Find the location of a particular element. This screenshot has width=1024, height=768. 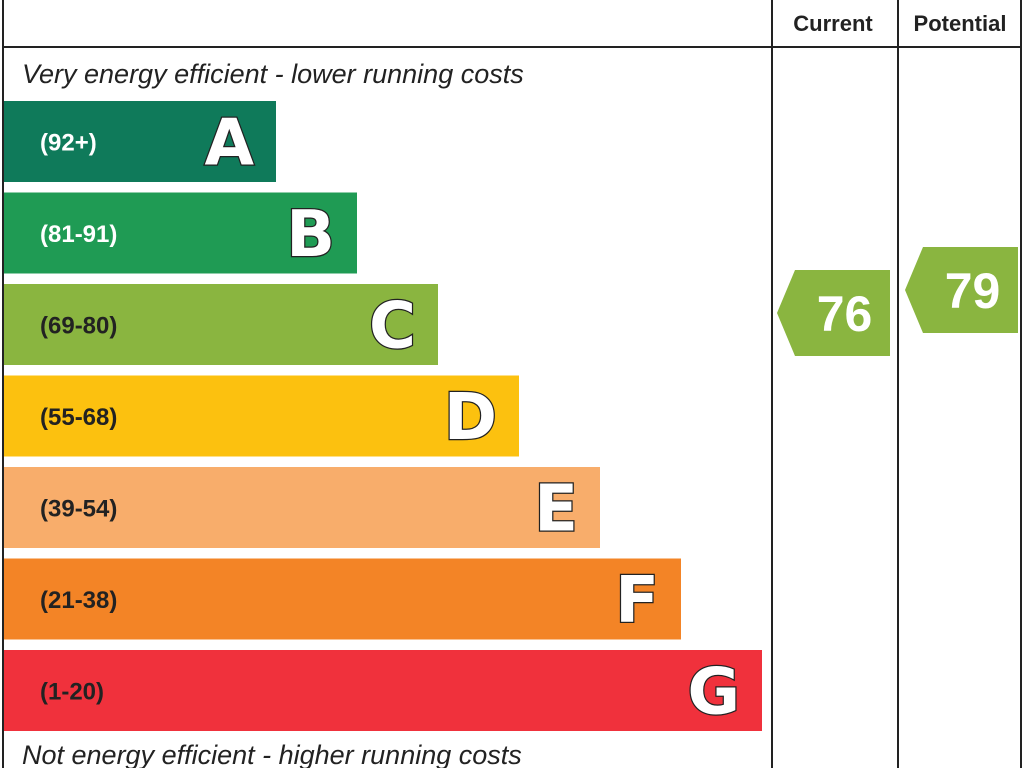

band-letter: A is located at coordinates (229, 144).